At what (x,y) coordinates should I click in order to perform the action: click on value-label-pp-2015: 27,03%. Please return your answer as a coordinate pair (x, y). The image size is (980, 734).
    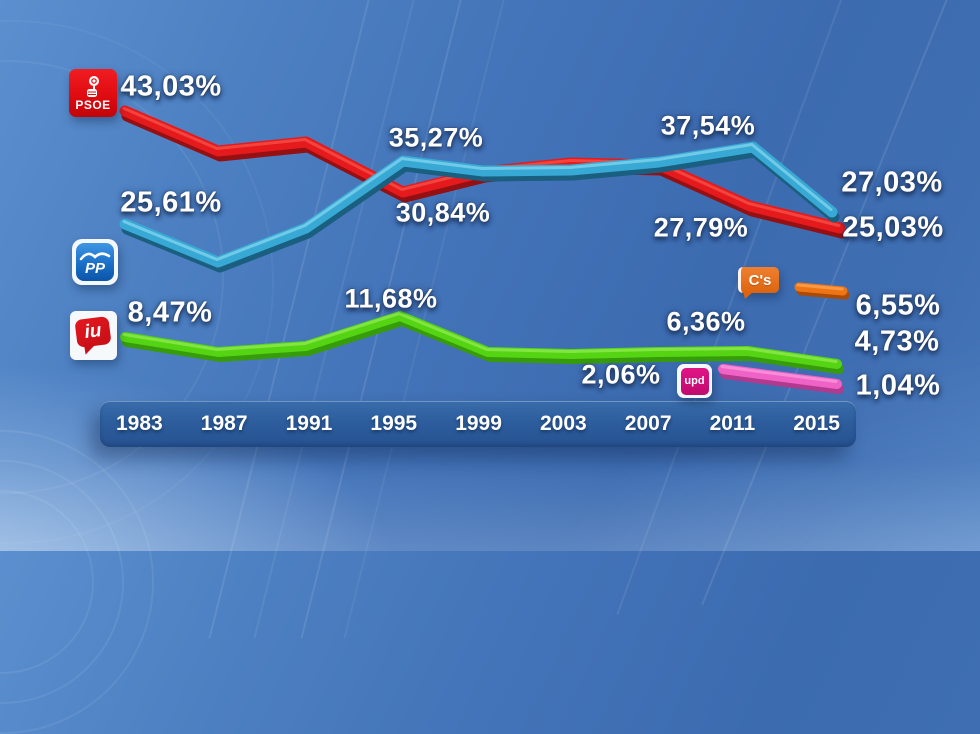
    Looking at the image, I should click on (892, 182).